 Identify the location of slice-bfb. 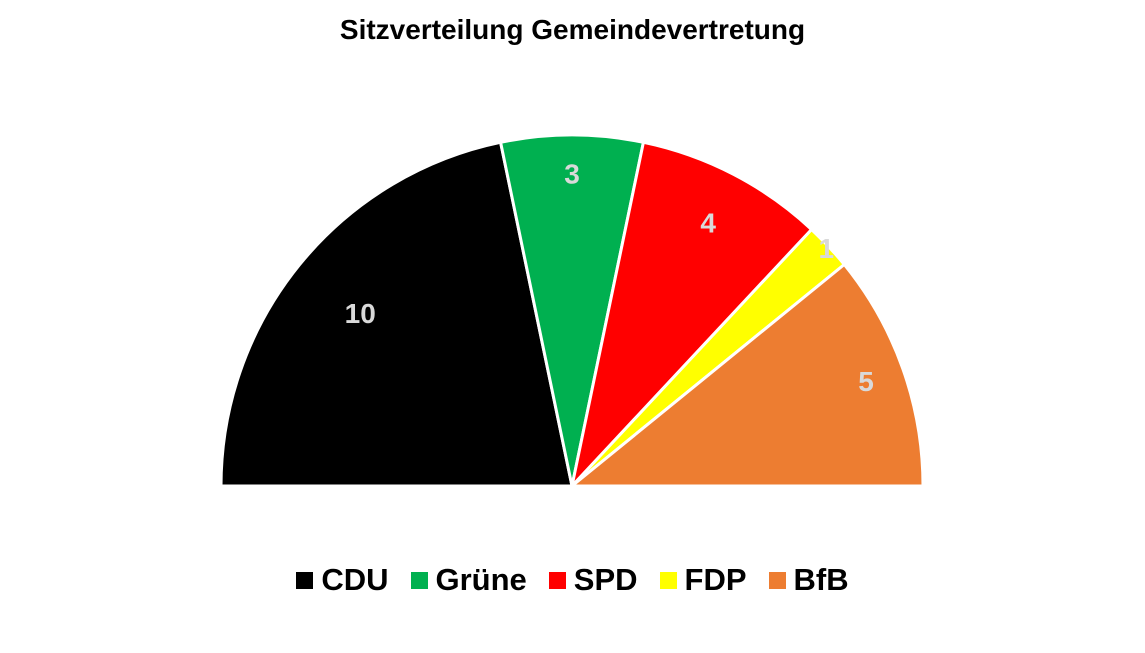
(747, 375).